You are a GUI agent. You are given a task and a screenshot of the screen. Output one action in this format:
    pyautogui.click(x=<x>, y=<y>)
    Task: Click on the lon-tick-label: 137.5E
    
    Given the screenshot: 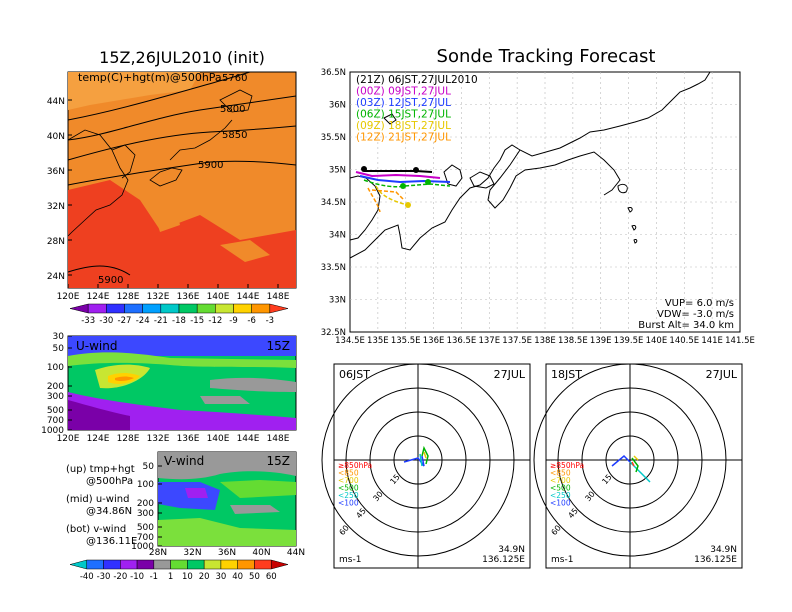 What is the action you would take?
    pyautogui.click(x=517, y=341)
    